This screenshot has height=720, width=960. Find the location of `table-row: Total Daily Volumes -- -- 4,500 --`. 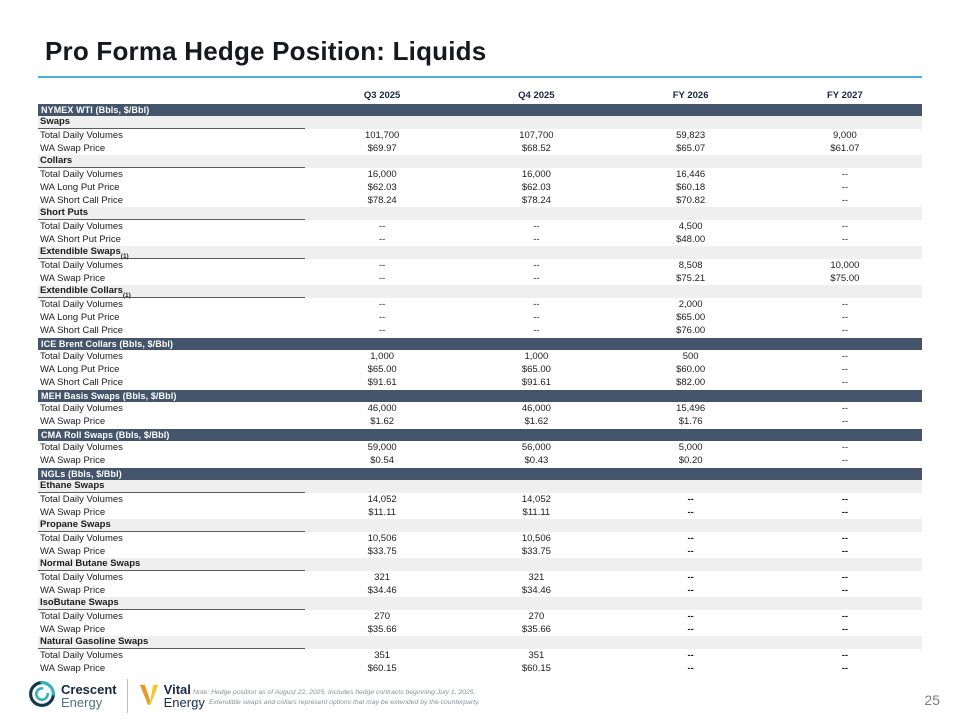

table-row: Total Daily Volumes -- -- 4,500 -- is located at coordinates (480, 226).